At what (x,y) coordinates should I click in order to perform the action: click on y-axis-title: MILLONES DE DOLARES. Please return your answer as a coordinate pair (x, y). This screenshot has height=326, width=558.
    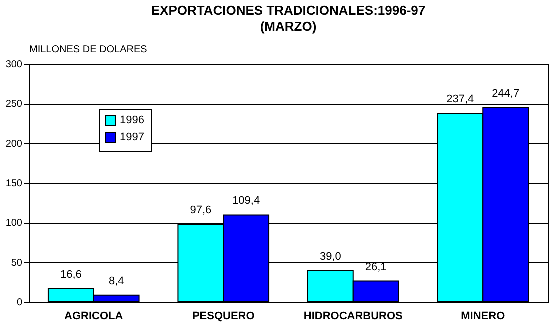
    Looking at the image, I should click on (89, 50).